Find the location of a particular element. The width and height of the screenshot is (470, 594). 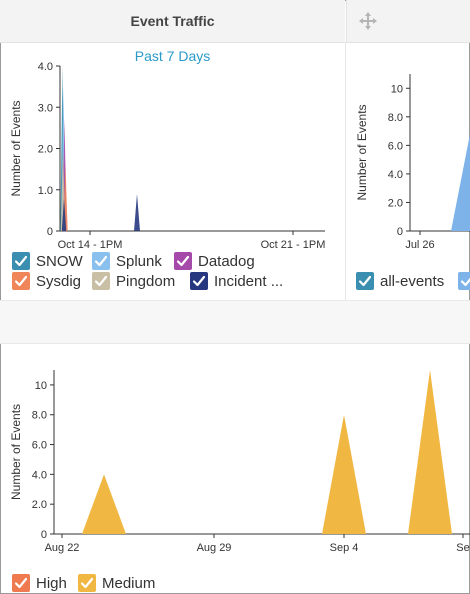

x-tick-label: Se is located at coordinates (462, 548).